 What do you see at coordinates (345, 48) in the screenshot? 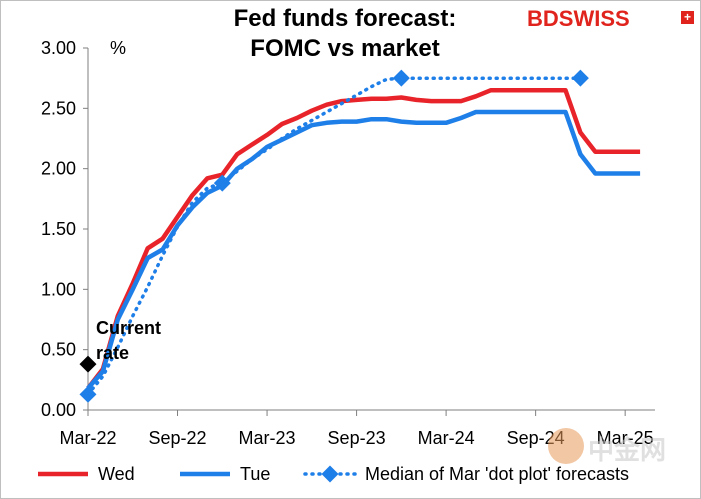
I see `chart-title-line-2: FOMC vs market` at bounding box center [345, 48].